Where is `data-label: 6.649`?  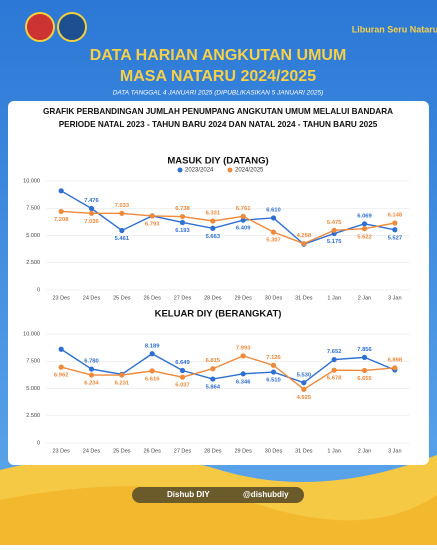
data-label: 6.649 is located at coordinates (182, 363).